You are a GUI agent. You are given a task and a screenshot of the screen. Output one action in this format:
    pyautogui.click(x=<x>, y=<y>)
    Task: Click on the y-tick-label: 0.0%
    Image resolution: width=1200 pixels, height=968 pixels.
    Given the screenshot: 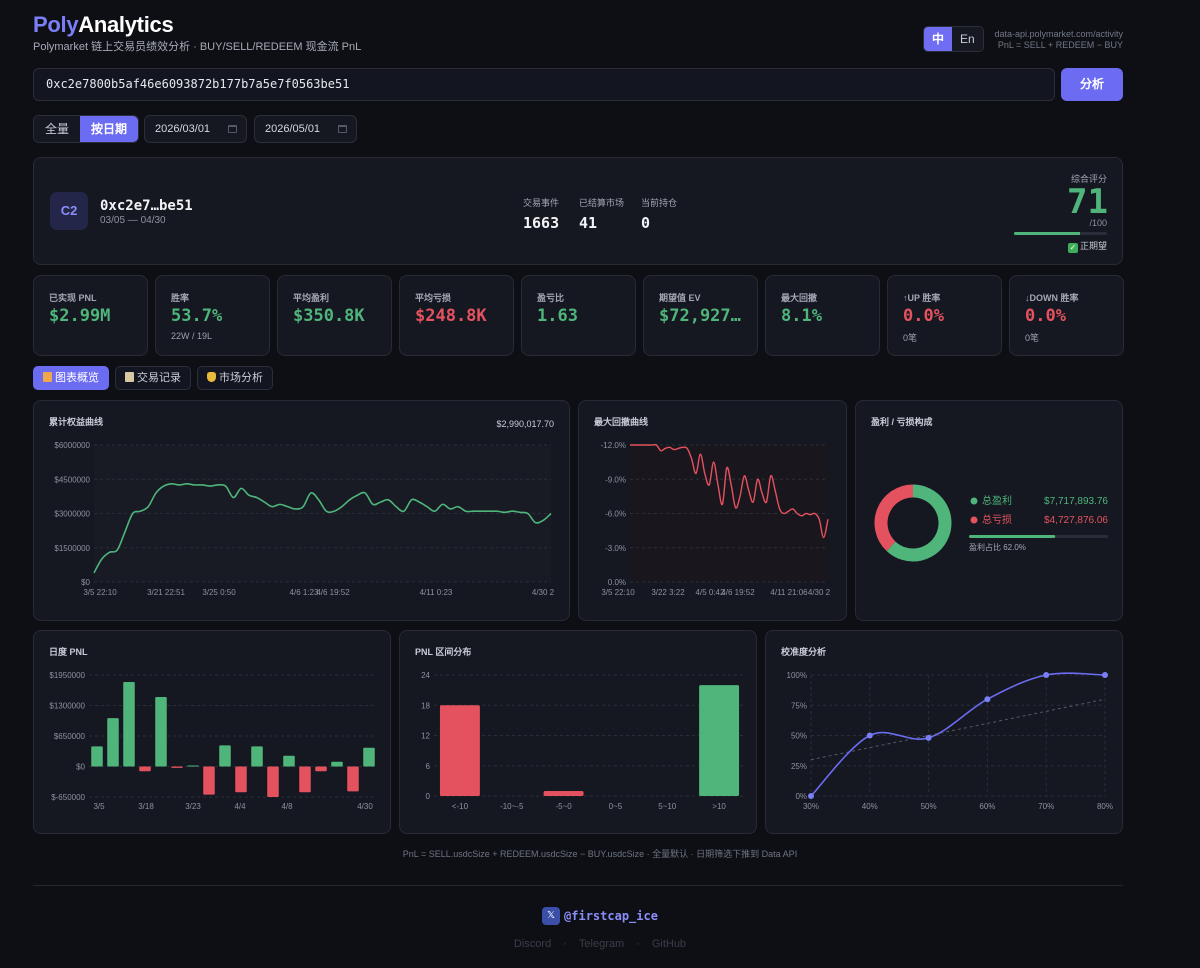 What is the action you would take?
    pyautogui.click(x=617, y=582)
    